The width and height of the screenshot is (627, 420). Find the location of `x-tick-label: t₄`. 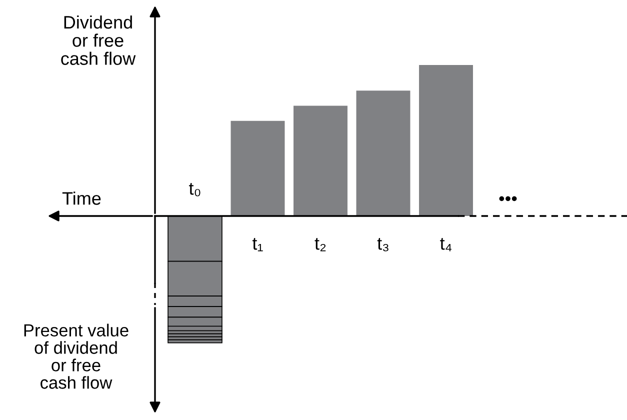

x-tick-label: t₄ is located at coordinates (446, 245).